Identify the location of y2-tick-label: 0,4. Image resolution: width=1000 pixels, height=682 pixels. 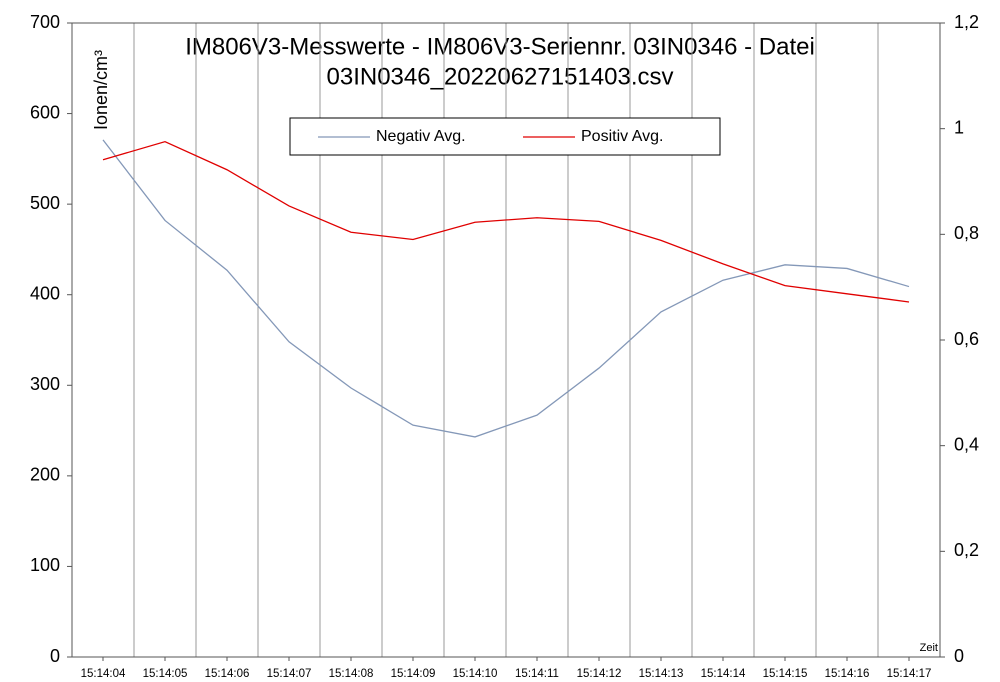
(966, 444).